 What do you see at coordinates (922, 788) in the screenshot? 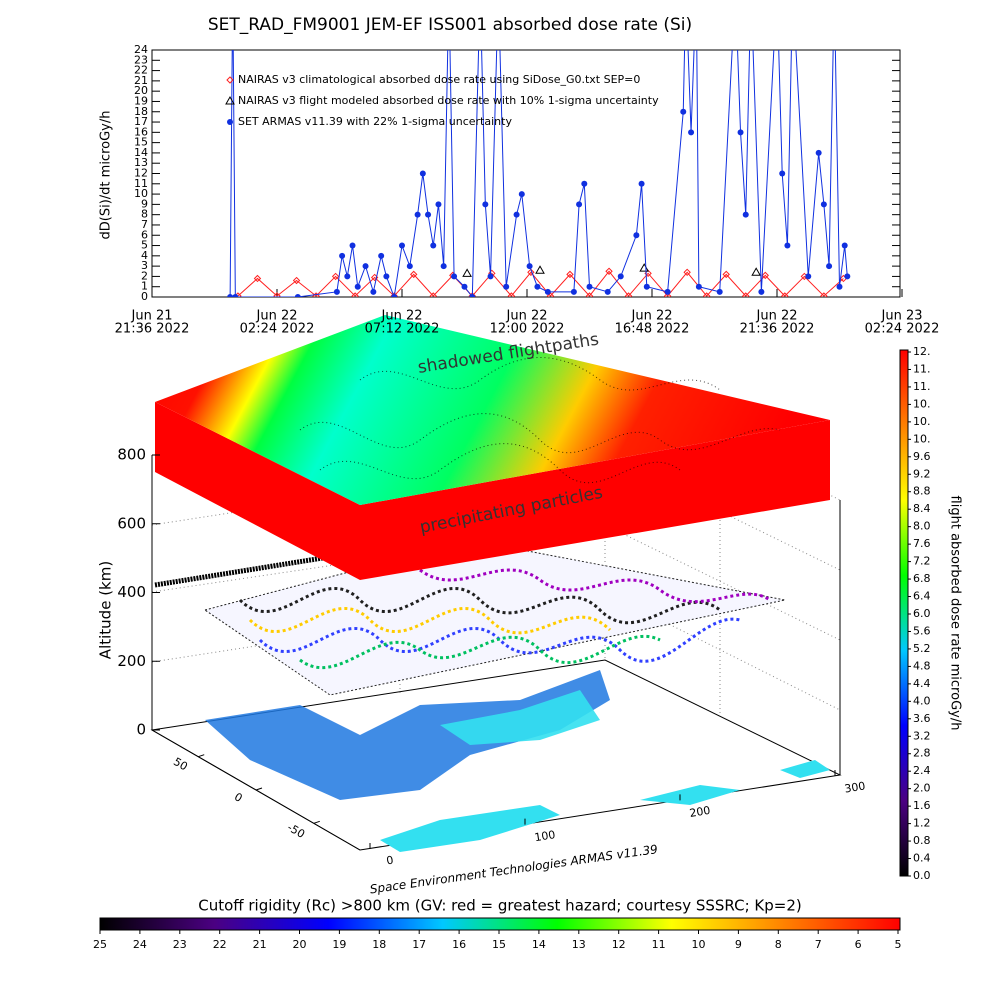
I see `colorbar-tick-label: 2.0` at bounding box center [922, 788].